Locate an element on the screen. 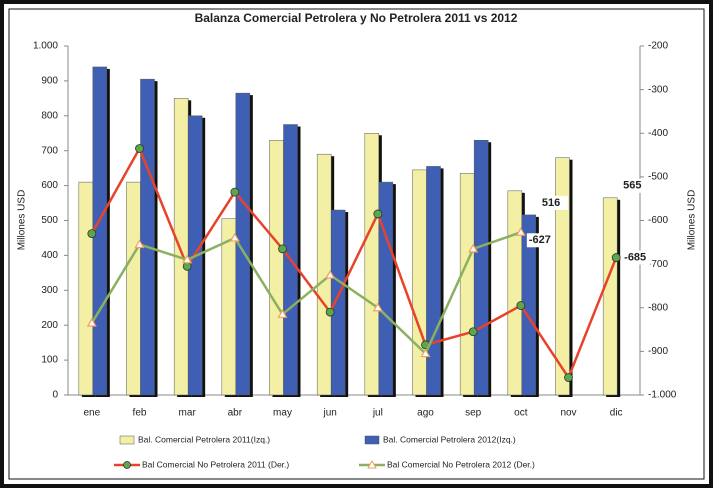 This screenshot has height=493, width=713. y-tick-label: 100 is located at coordinates (49, 360).